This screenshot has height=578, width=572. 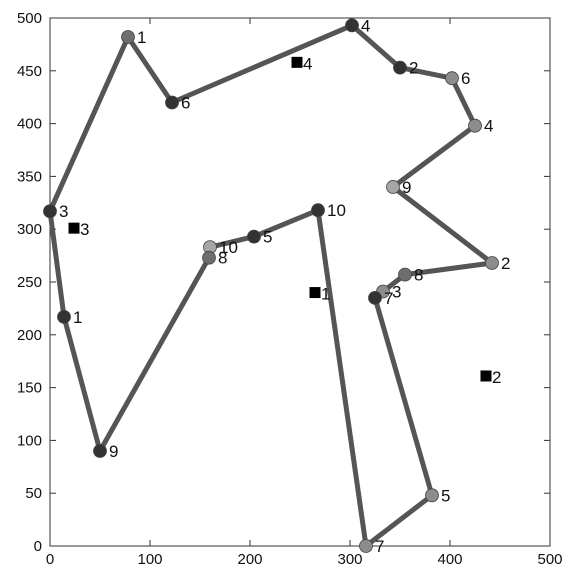 What do you see at coordinates (249, 559) in the screenshot?
I see `x-tick-label: 200` at bounding box center [249, 559].